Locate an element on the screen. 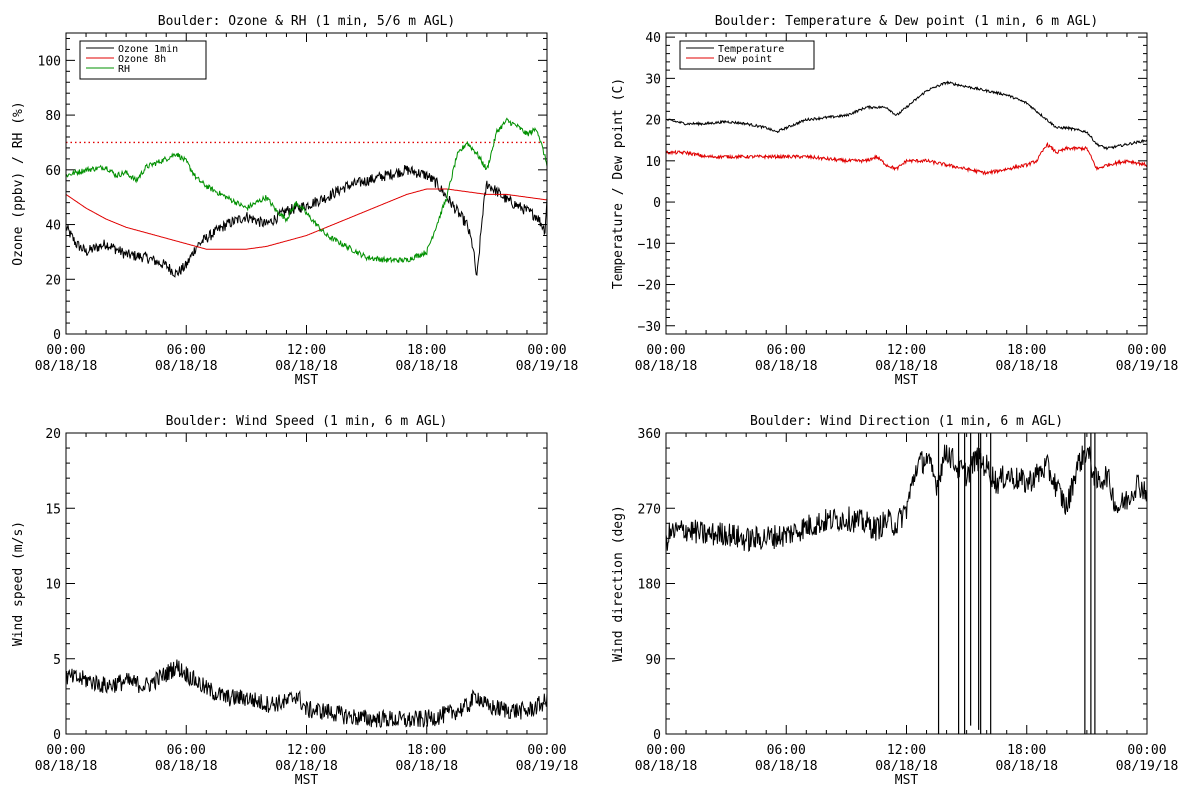 This screenshot has width=1200, height=800. chart-title: Boulder: Wind Direction (1 min, 6 m AGL) is located at coordinates (906, 421).